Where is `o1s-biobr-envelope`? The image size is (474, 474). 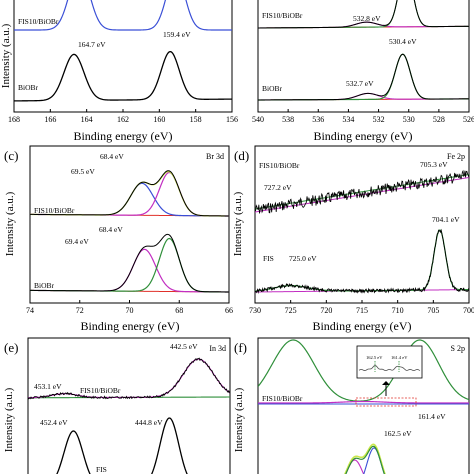
o1s-biobr-envelope is located at coordinates (363, 77).